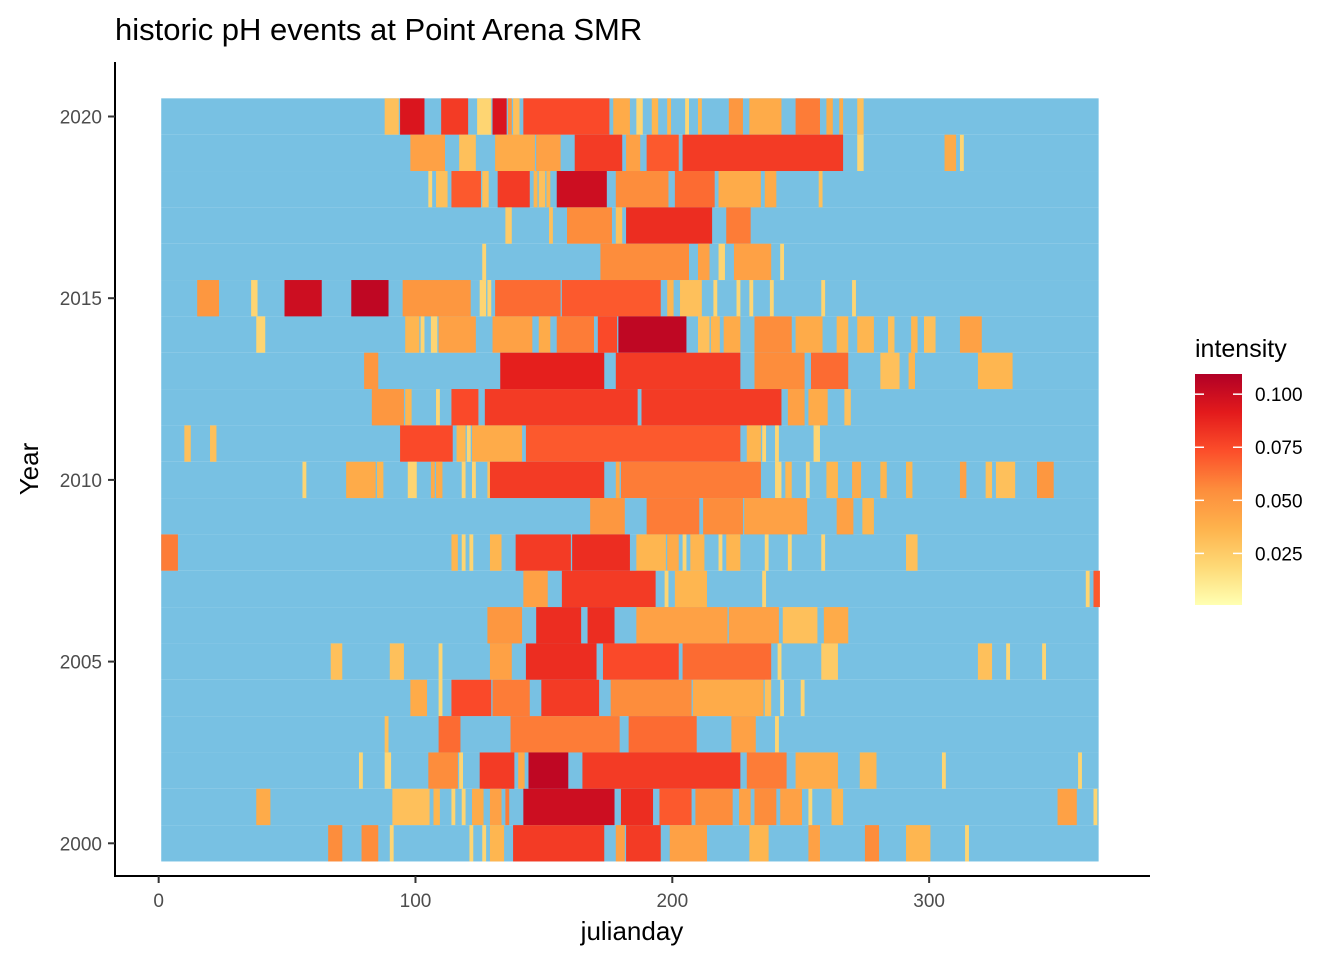 The width and height of the screenshot is (1344, 960). What do you see at coordinates (81, 118) in the screenshot?
I see `y-tick-label: 2020` at bounding box center [81, 118].